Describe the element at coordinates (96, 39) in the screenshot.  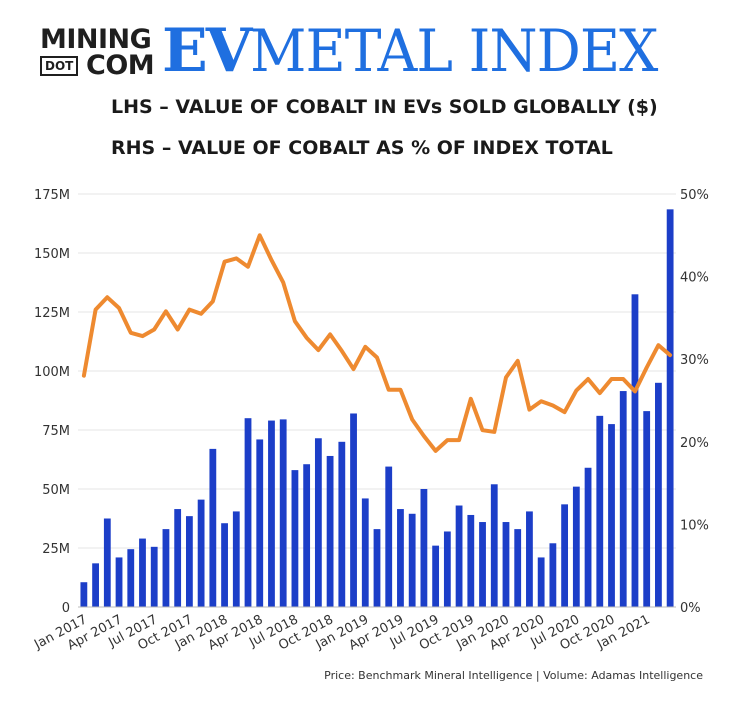
I see `logo-mining: MINING` at that location.